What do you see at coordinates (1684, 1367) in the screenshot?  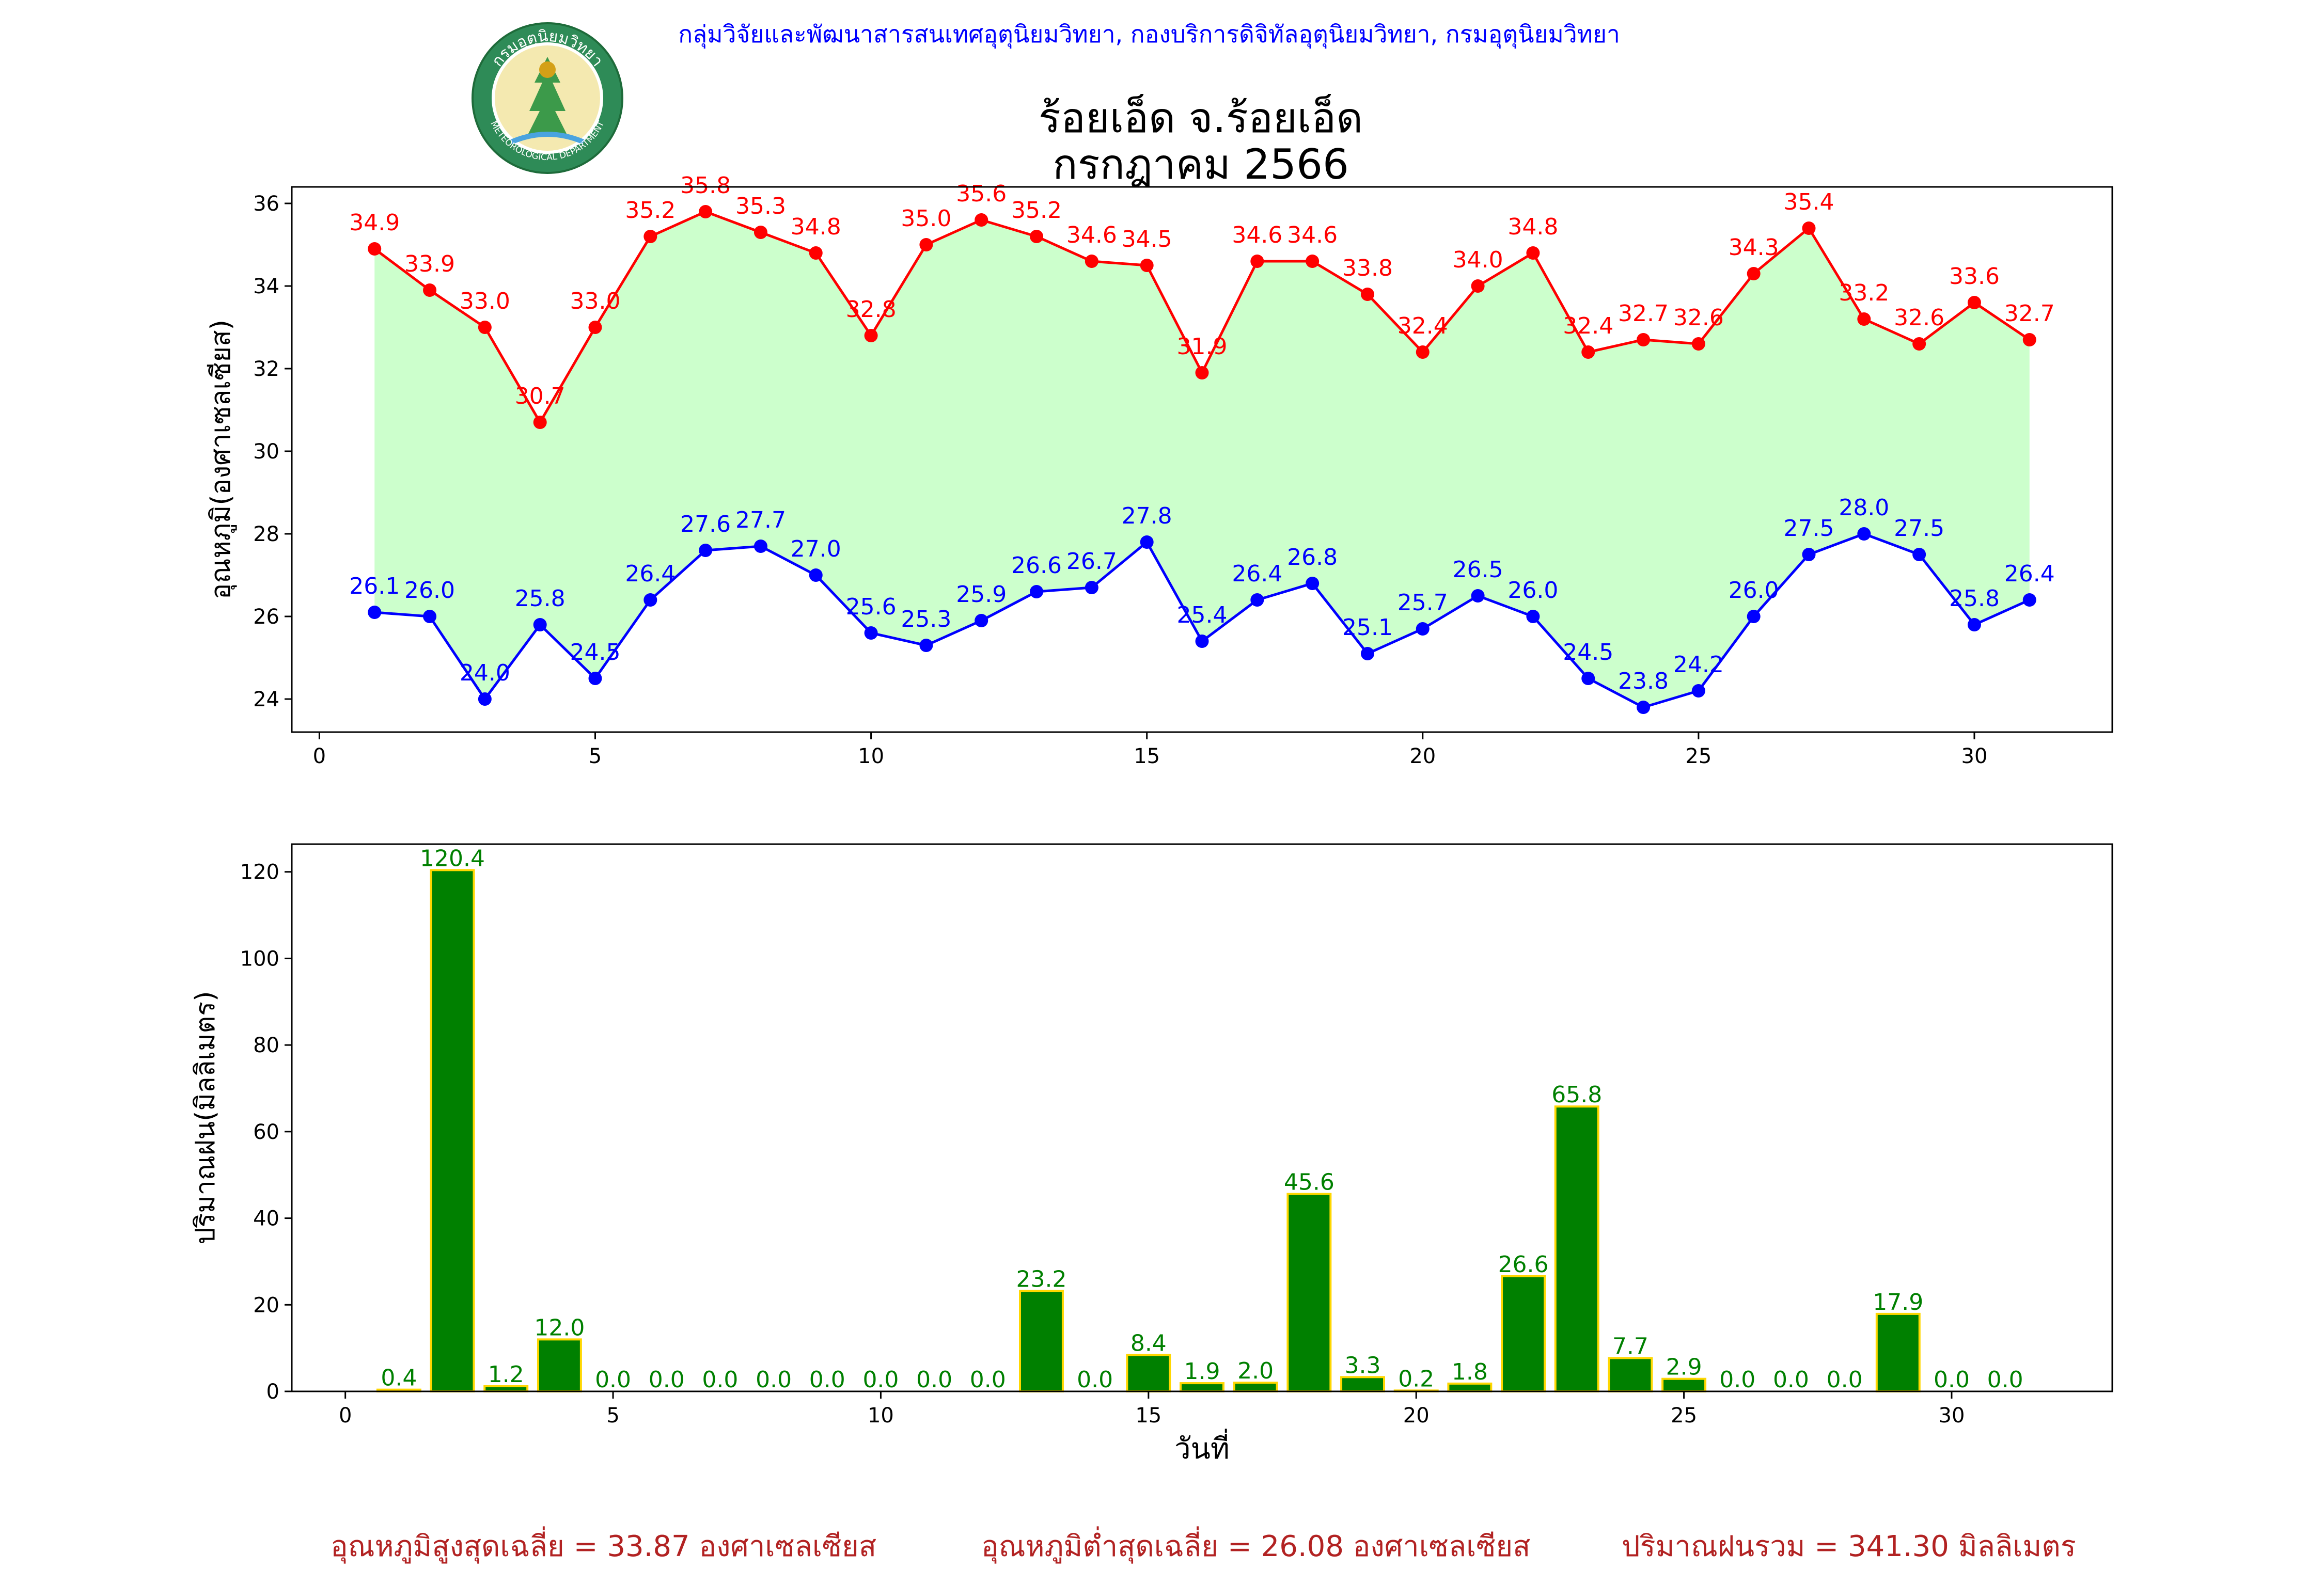 I see `rain-data-label: 2.9` at bounding box center [1684, 1367].